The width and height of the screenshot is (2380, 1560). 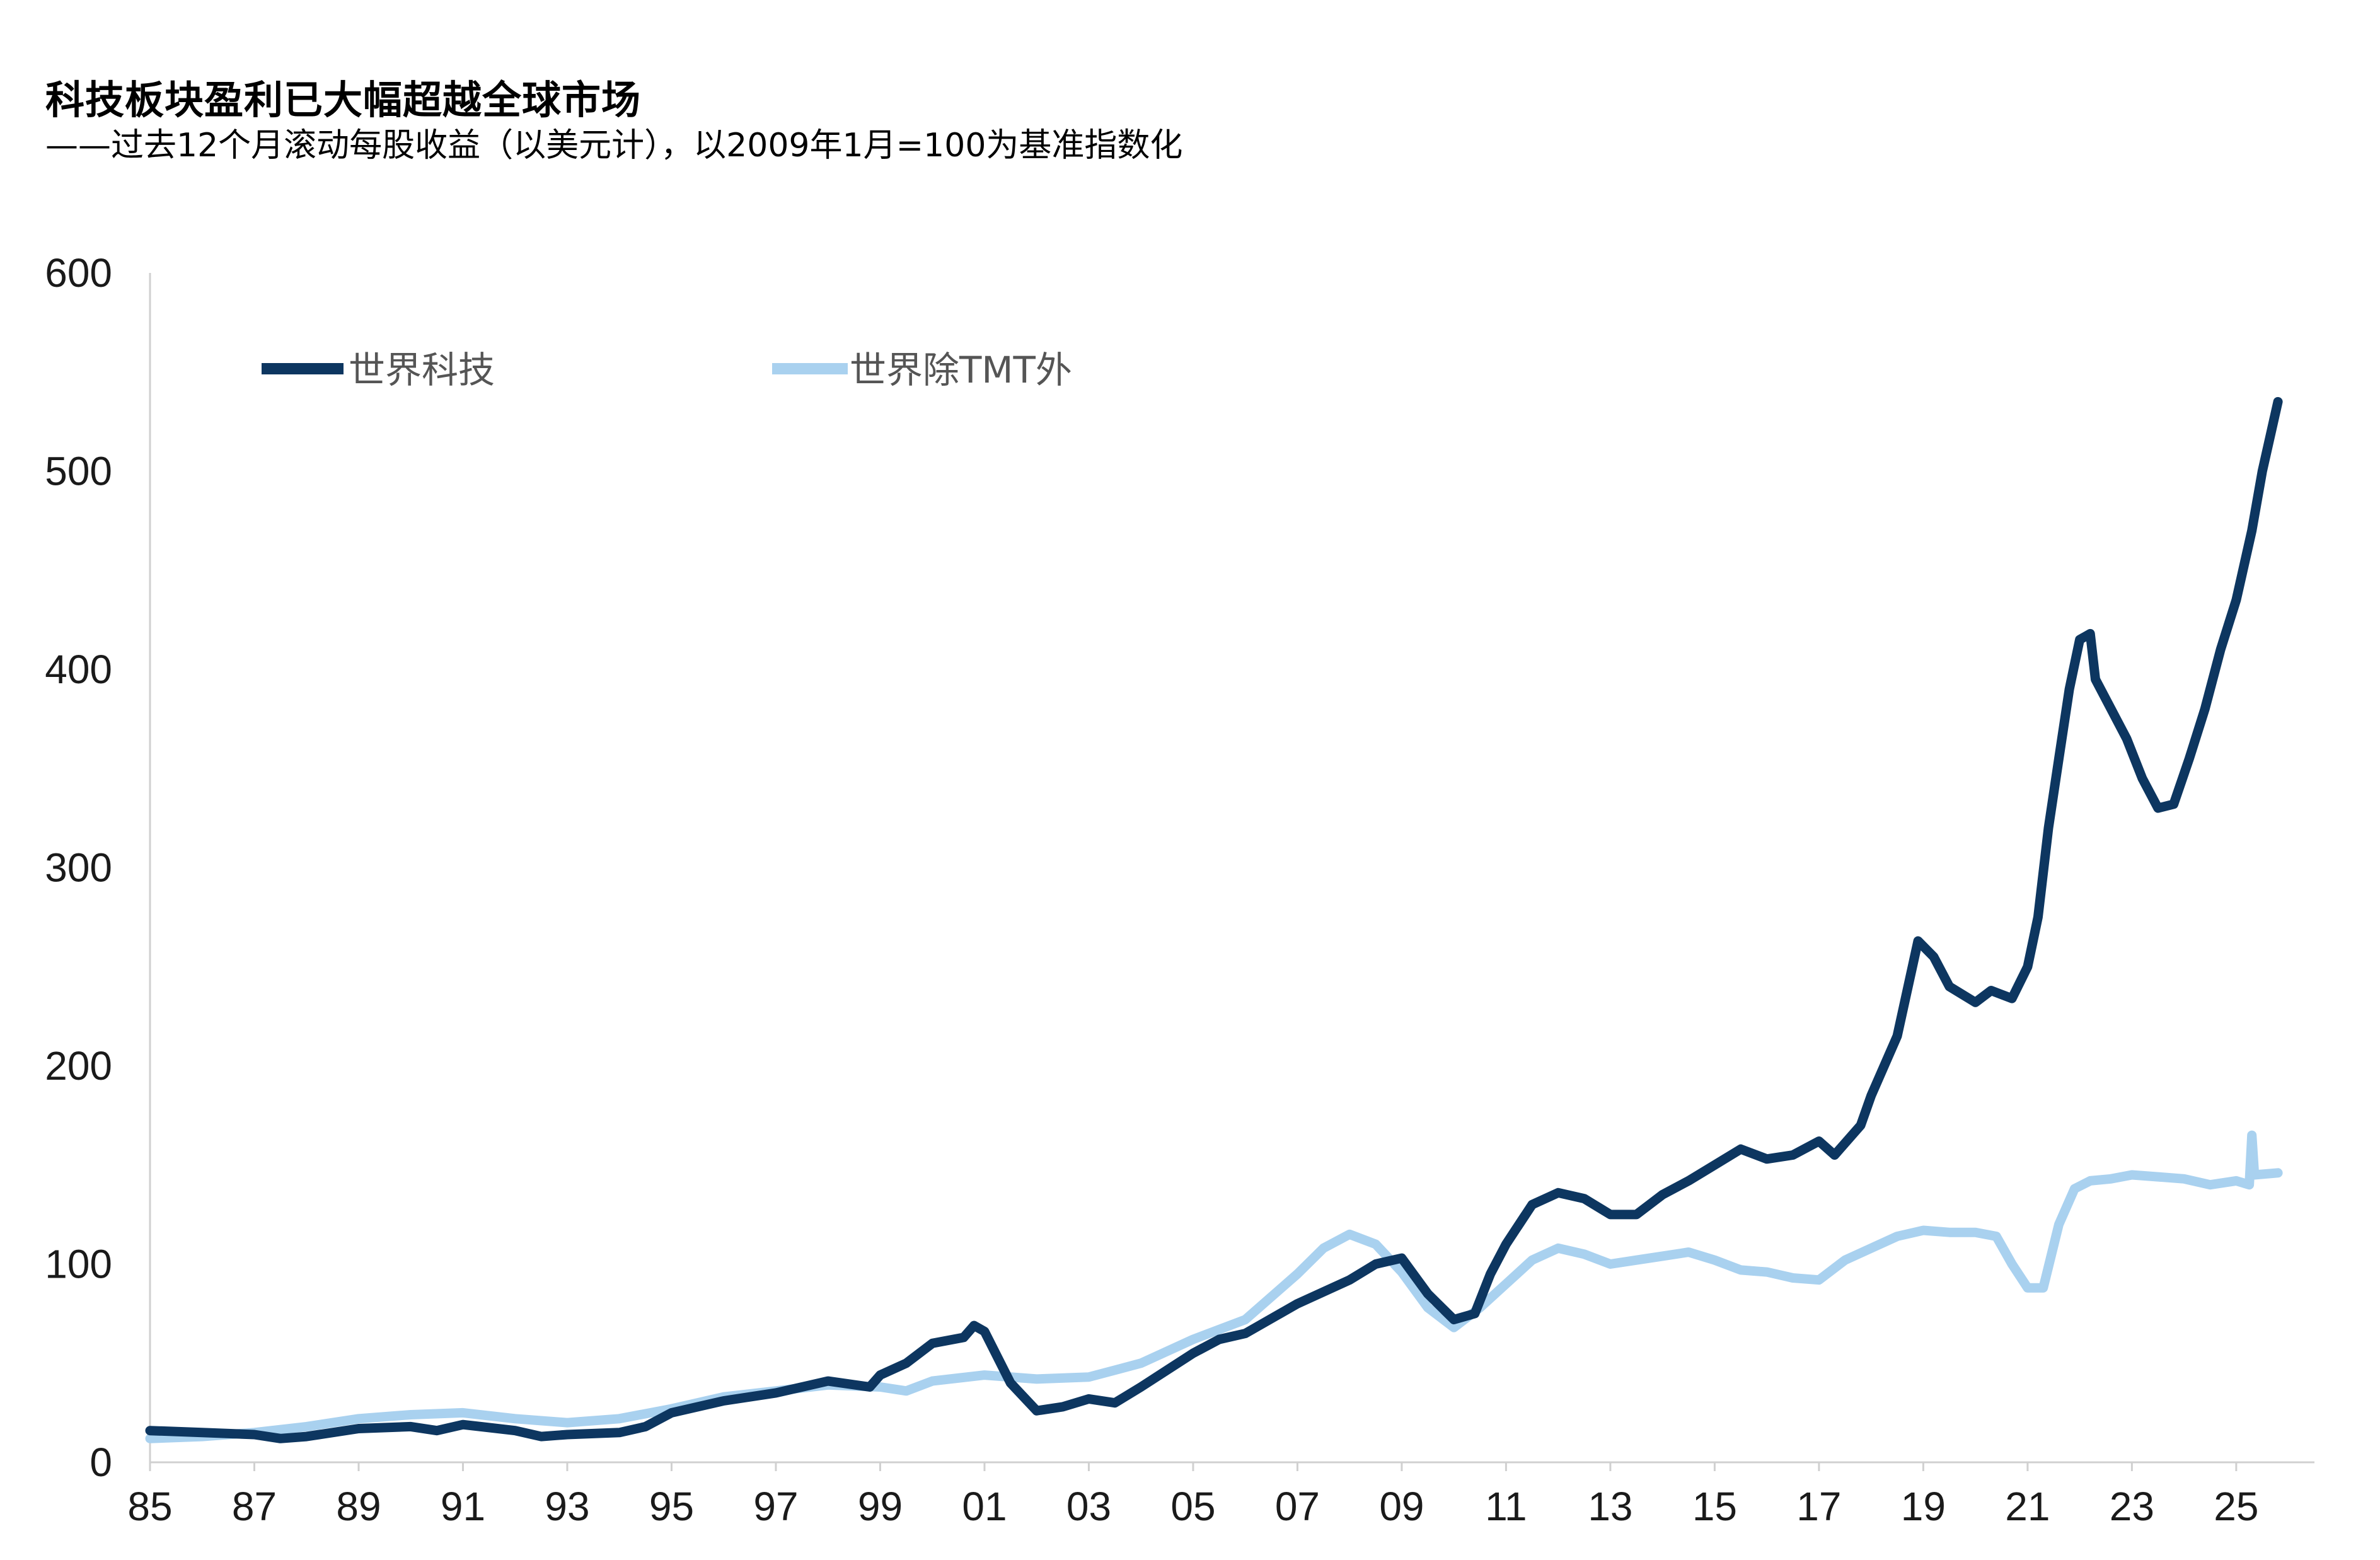 I want to click on x-tick-label: 23, so click(x=2132, y=1506).